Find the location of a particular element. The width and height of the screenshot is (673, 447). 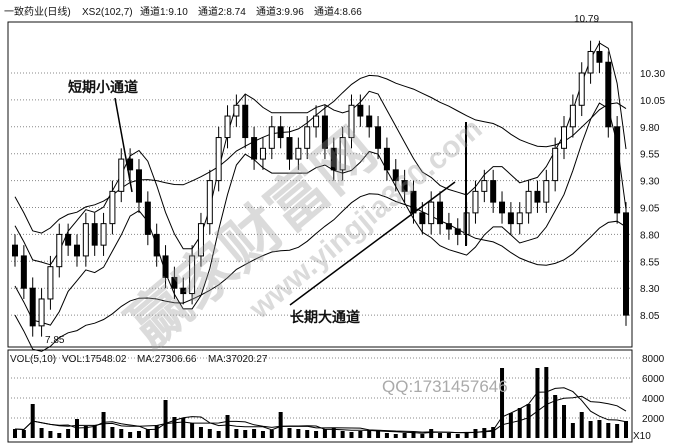

volume-unit: X10 is located at coordinates (642, 436).